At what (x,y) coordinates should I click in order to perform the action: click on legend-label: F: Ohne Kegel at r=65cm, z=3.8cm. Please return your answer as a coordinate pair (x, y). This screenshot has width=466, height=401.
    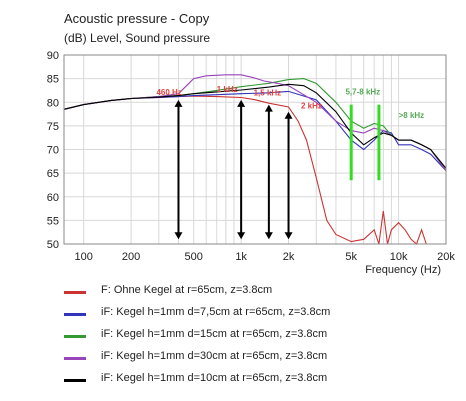
    Looking at the image, I should click on (187, 290).